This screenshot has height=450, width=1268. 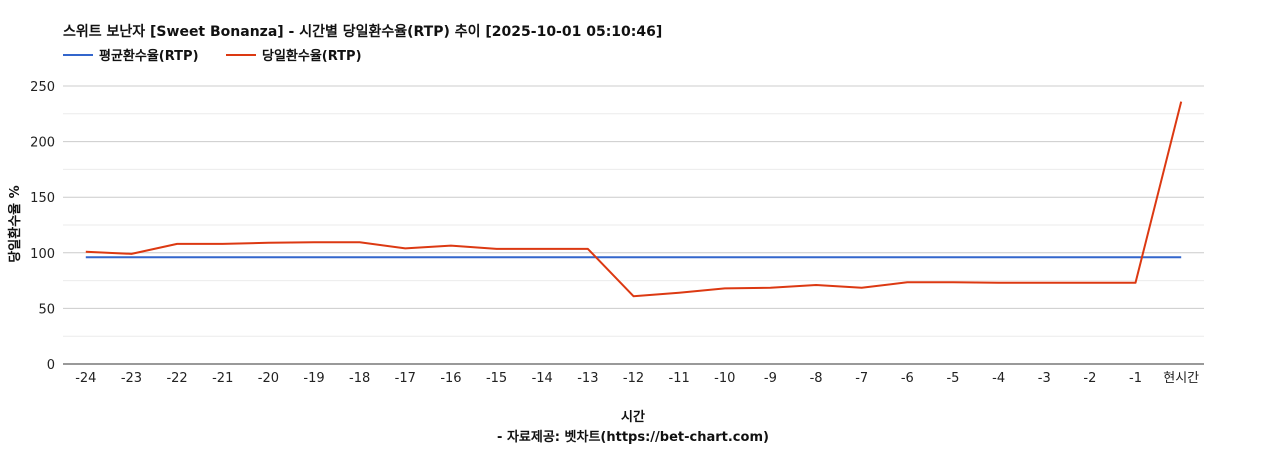 What do you see at coordinates (1181, 378) in the screenshot?
I see `x-tick-label: 현시간` at bounding box center [1181, 378].